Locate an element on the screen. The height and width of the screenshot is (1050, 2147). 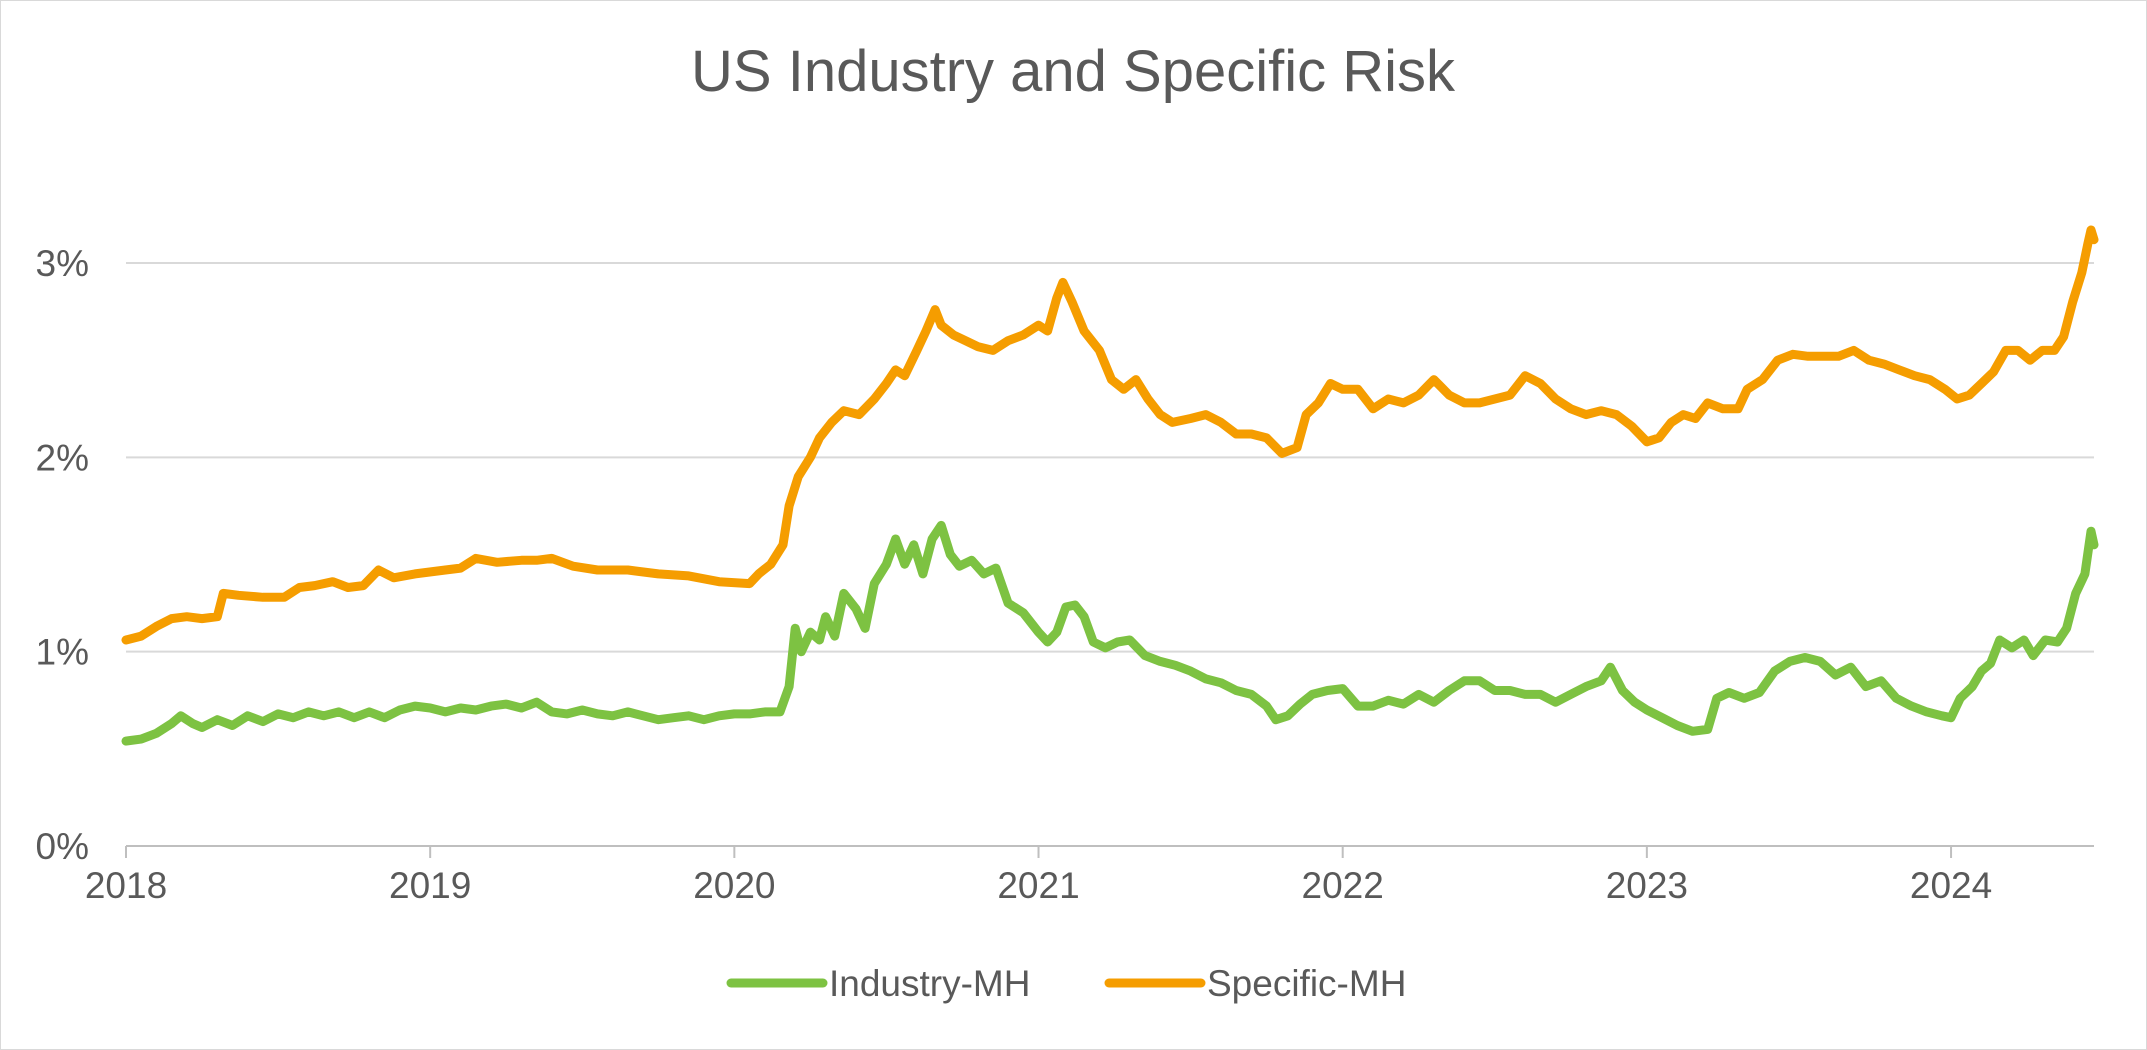
x-tick-label: 2023 is located at coordinates (1647, 885).